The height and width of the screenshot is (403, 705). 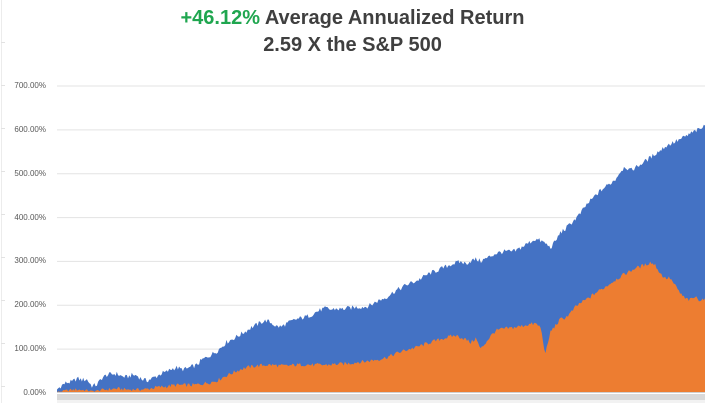 I want to click on y-axis-label: 100.00%, so click(x=30, y=349).